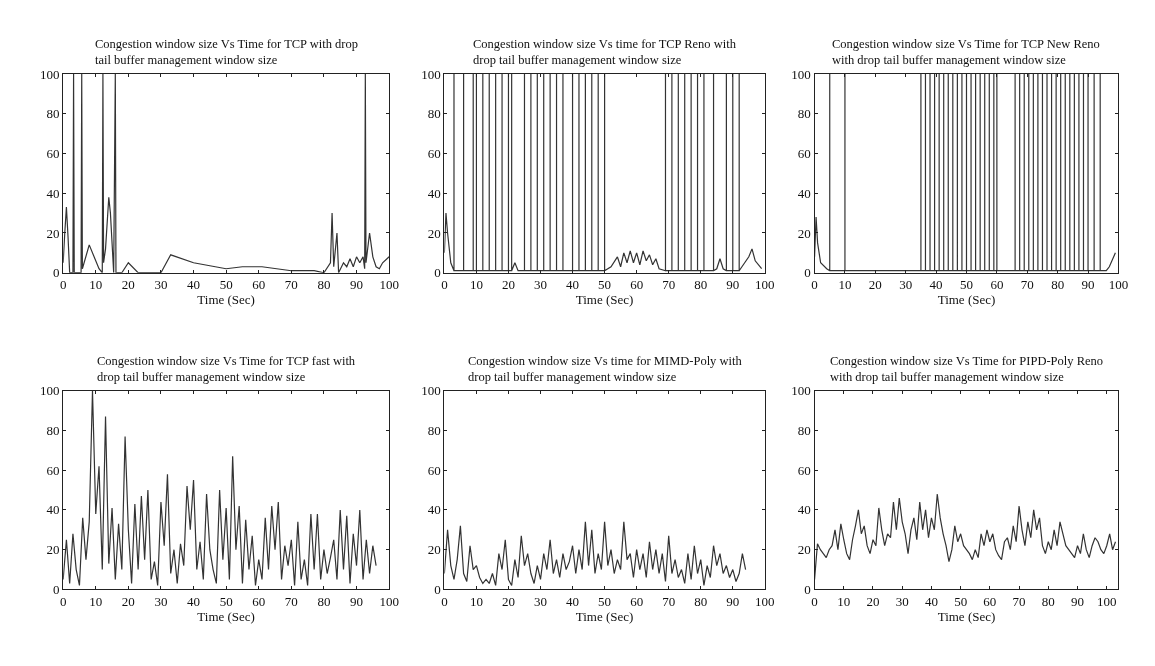 This screenshot has height=666, width=1155. I want to click on chart-title: Congestion window size Vs time for TCP Reno with drop tail buffer management window size, so click(605, 52).